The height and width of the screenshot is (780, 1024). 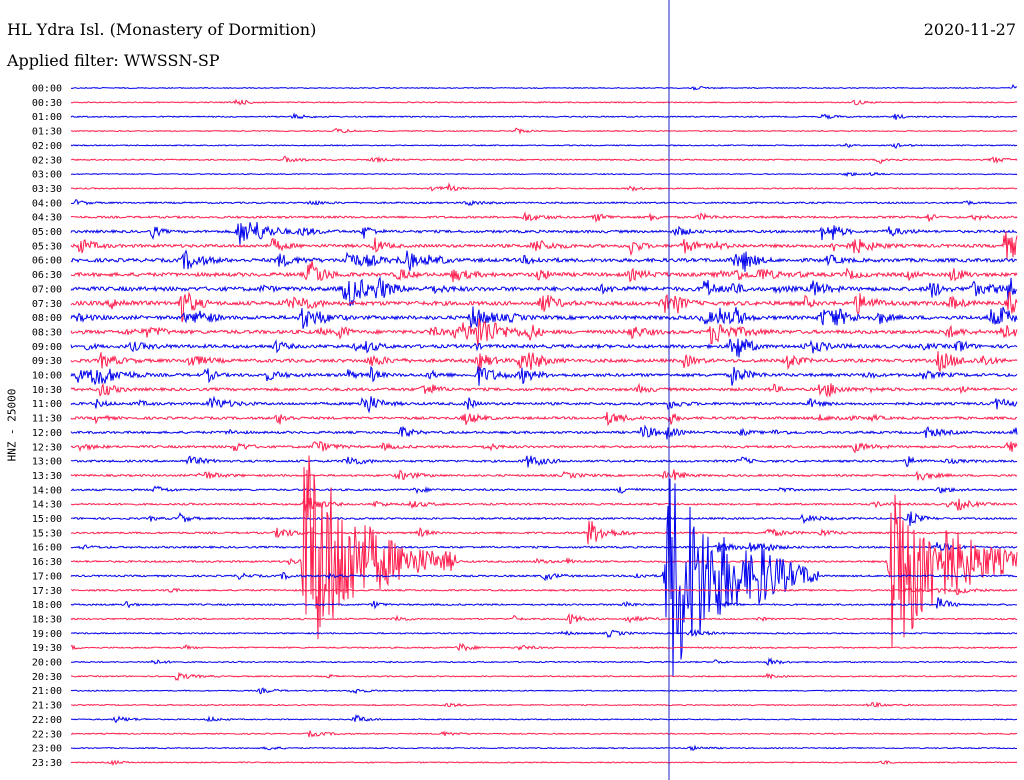 What do you see at coordinates (47, 505) in the screenshot?
I see `row-time-label: 14:30` at bounding box center [47, 505].